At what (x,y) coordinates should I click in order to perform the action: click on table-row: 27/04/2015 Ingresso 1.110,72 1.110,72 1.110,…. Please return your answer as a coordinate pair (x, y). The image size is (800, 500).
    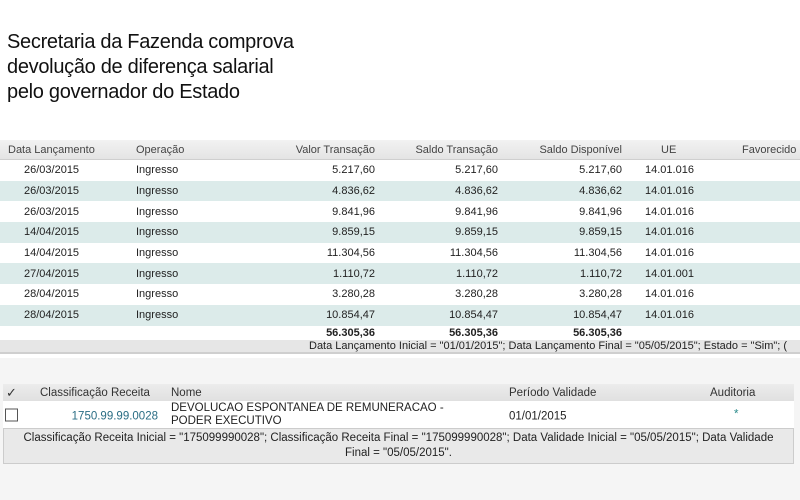
    Looking at the image, I should click on (400, 274).